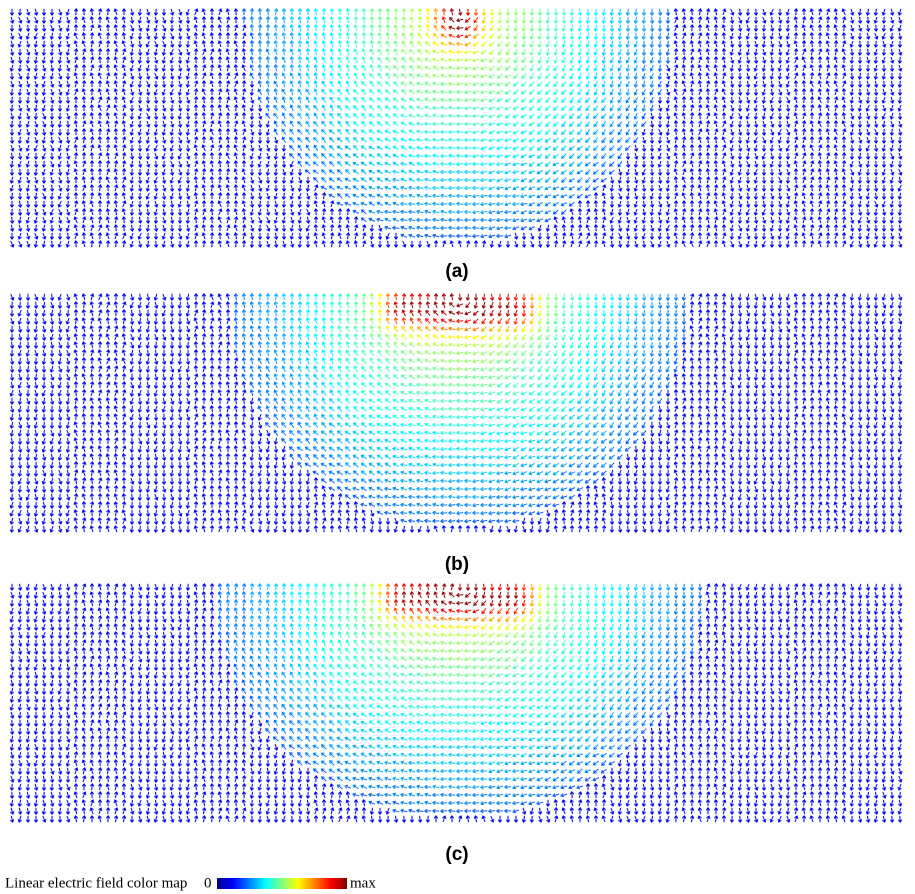  What do you see at coordinates (282, 883) in the screenshot?
I see `colorbar` at bounding box center [282, 883].